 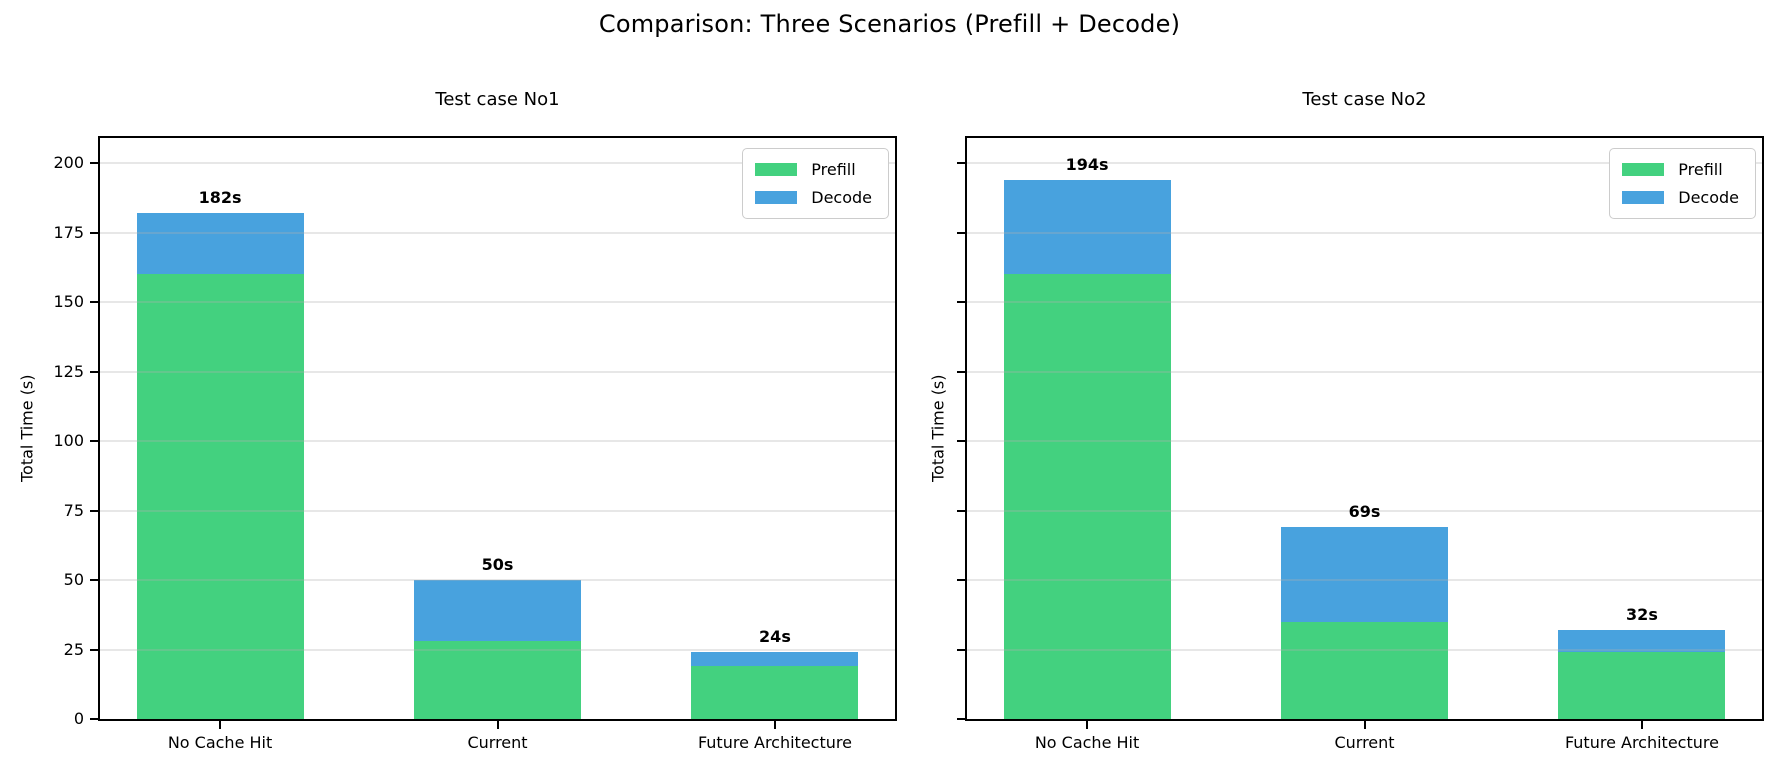 I want to click on bar-total-label: 194s, so click(x=1087, y=164).